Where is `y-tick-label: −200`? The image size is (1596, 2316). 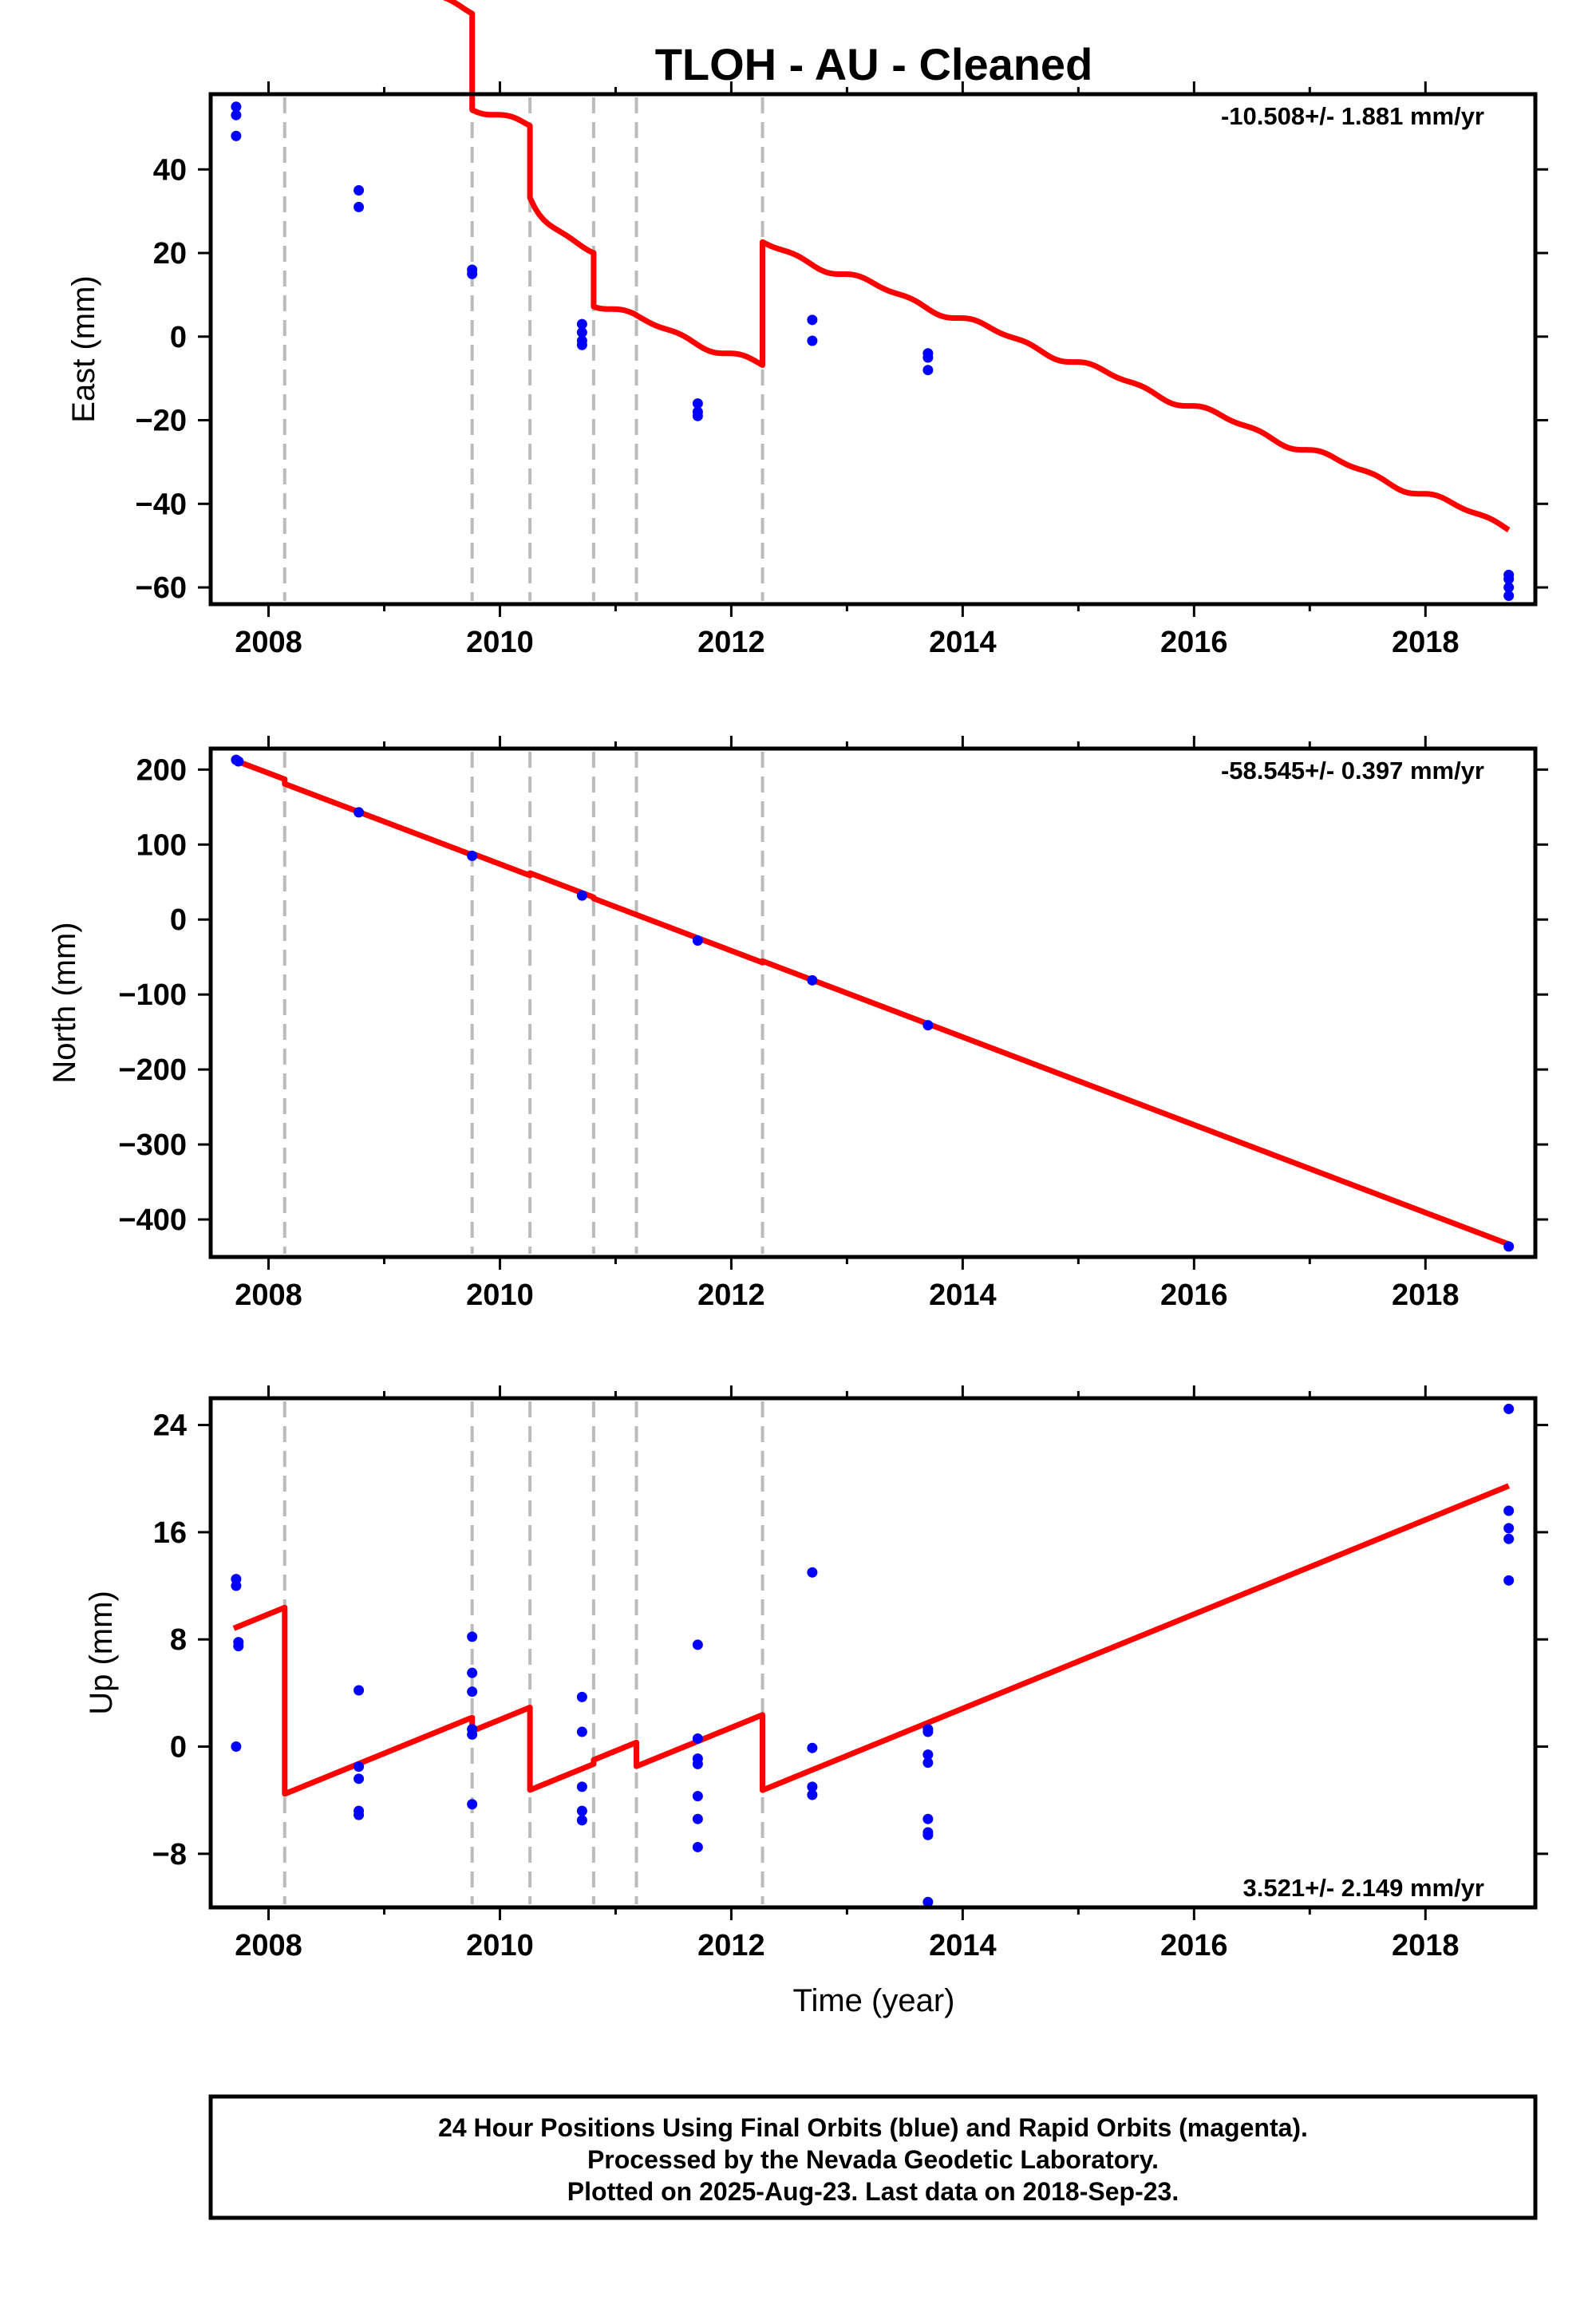 y-tick-label: −200 is located at coordinates (152, 1070).